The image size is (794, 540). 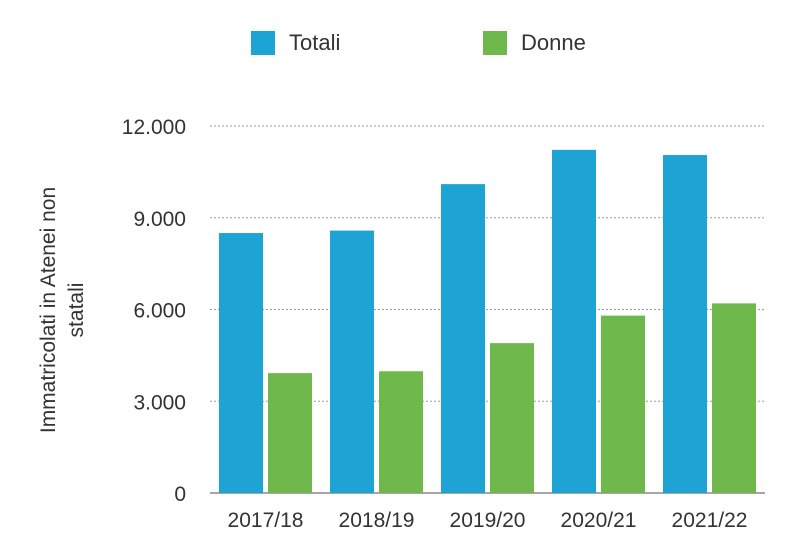 What do you see at coordinates (154, 127) in the screenshot?
I see `y-tick-label: 12.000` at bounding box center [154, 127].